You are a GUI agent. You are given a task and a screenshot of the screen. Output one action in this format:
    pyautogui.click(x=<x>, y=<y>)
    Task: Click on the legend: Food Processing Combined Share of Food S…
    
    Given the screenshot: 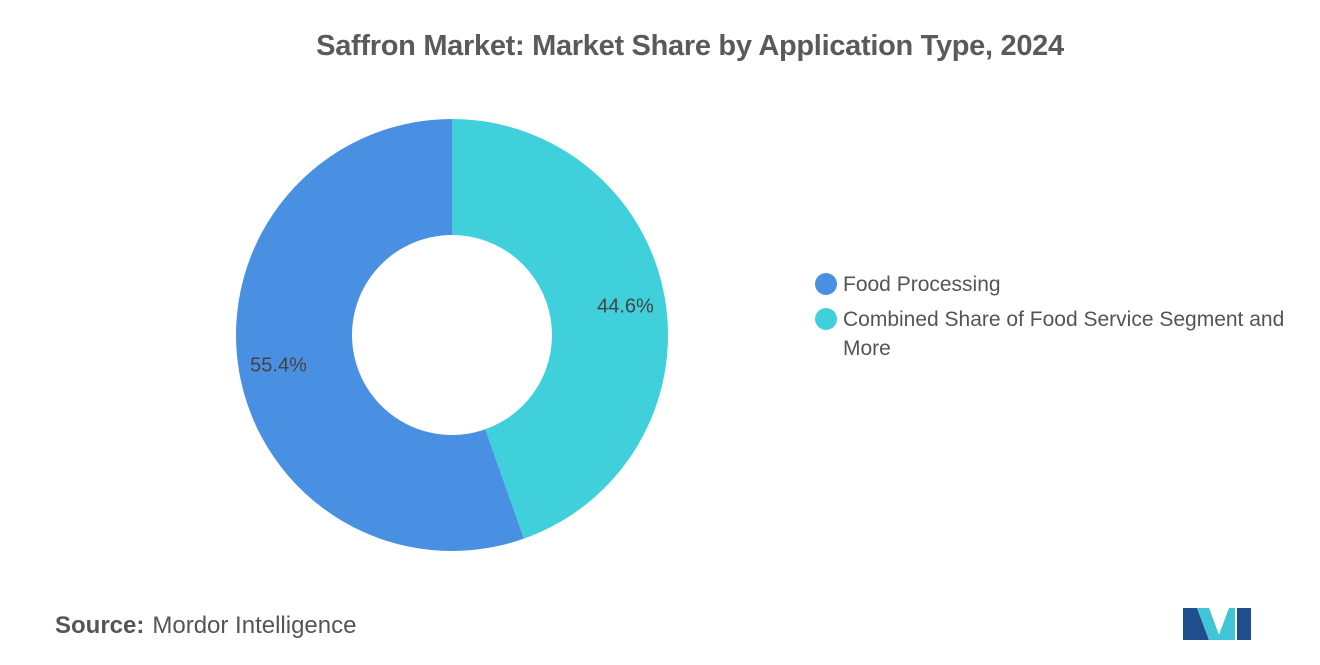 What is the action you would take?
    pyautogui.click(x=1050, y=319)
    